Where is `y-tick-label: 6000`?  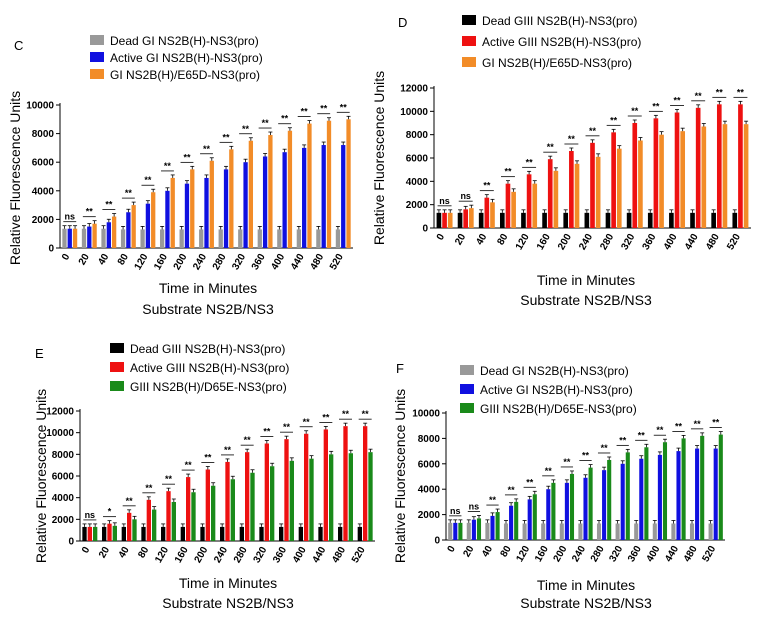
y-tick-label: 6000 is located at coordinates (43, 163).